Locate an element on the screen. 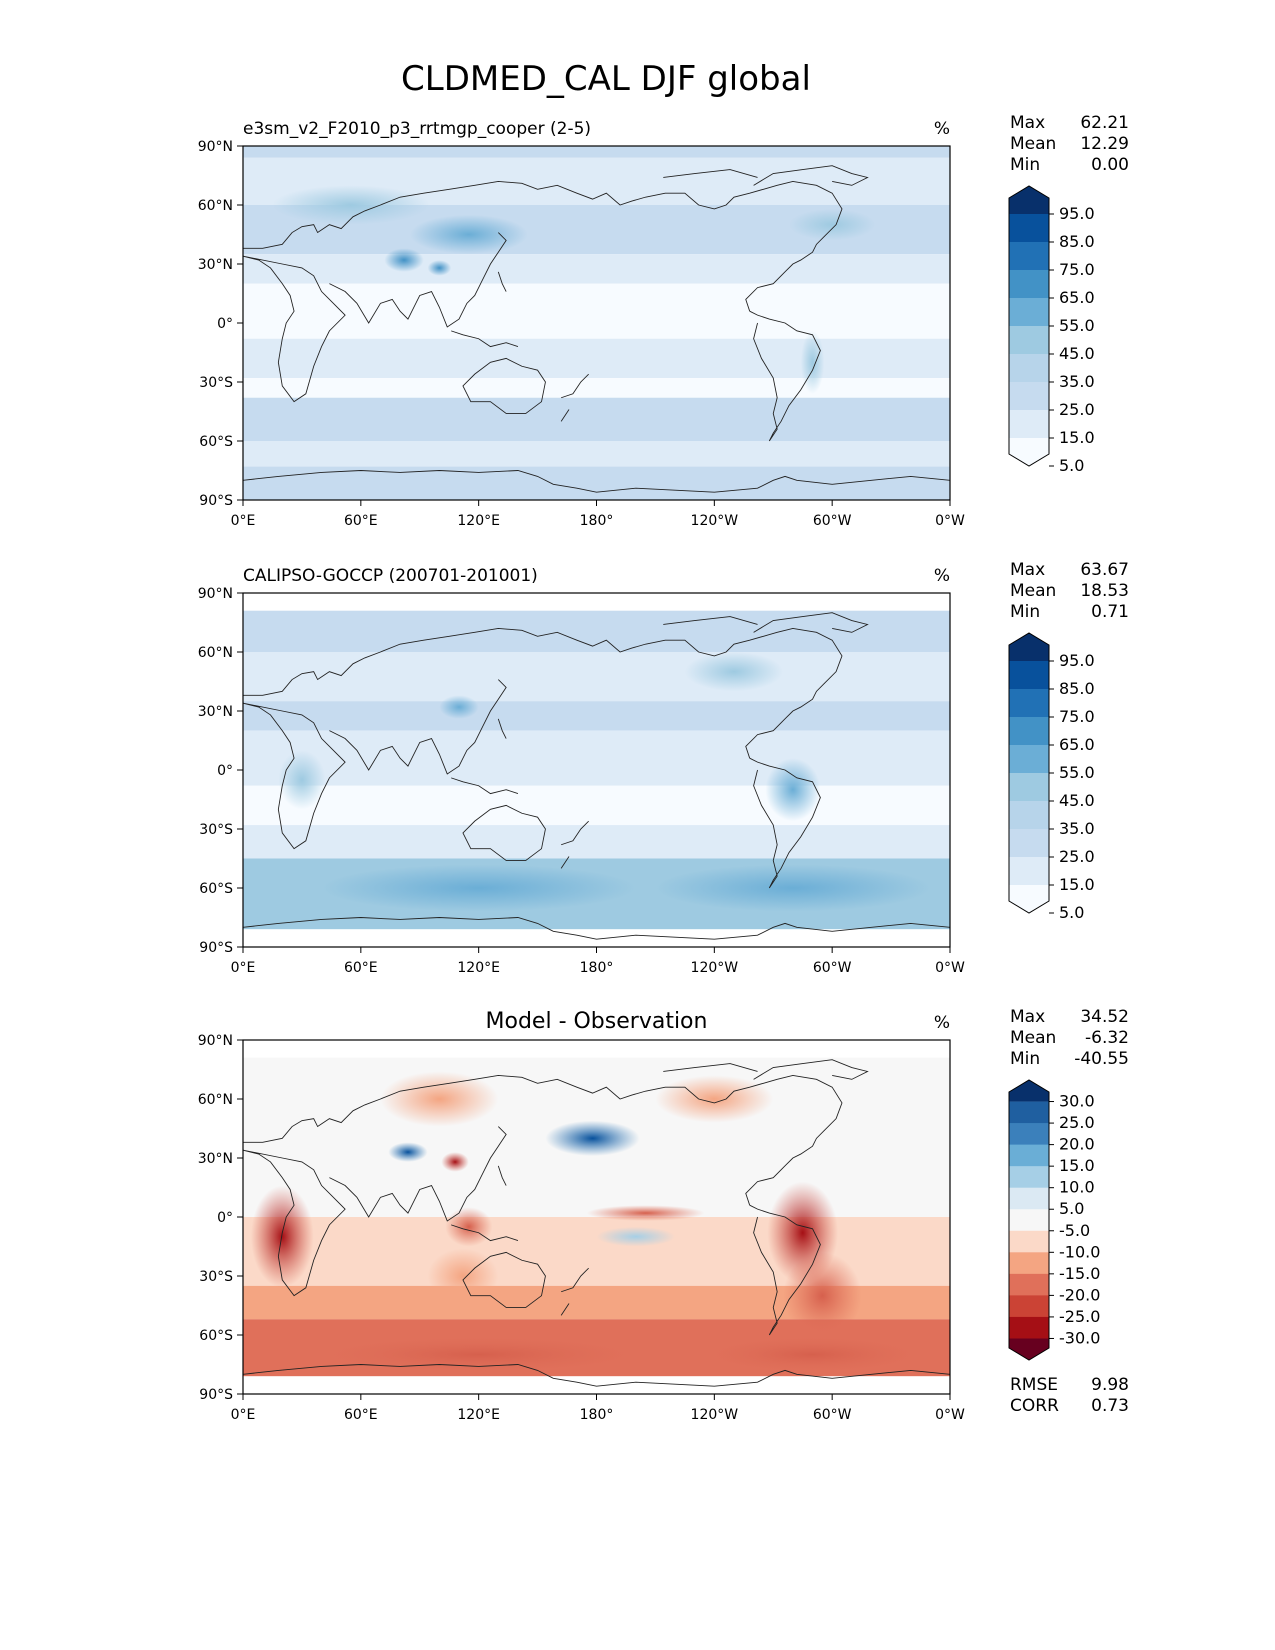  stat-value: 0.73 is located at coordinates (1110, 1406).